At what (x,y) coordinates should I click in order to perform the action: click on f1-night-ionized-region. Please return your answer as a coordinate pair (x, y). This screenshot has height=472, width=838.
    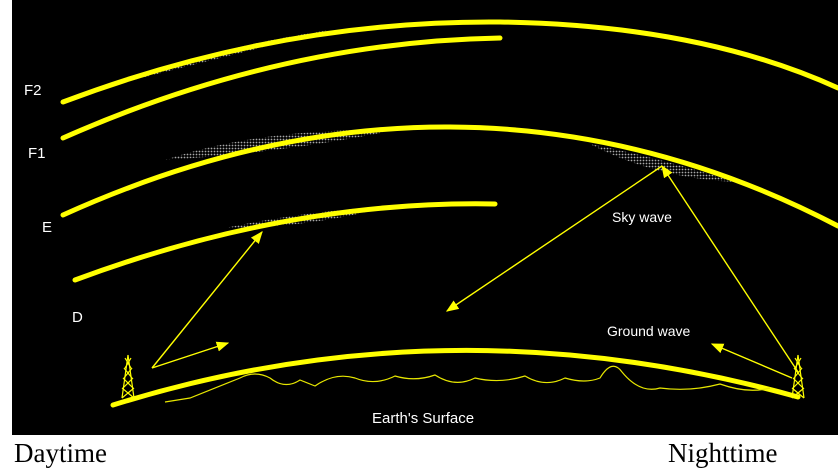
    Looking at the image, I should click on (662, 163).